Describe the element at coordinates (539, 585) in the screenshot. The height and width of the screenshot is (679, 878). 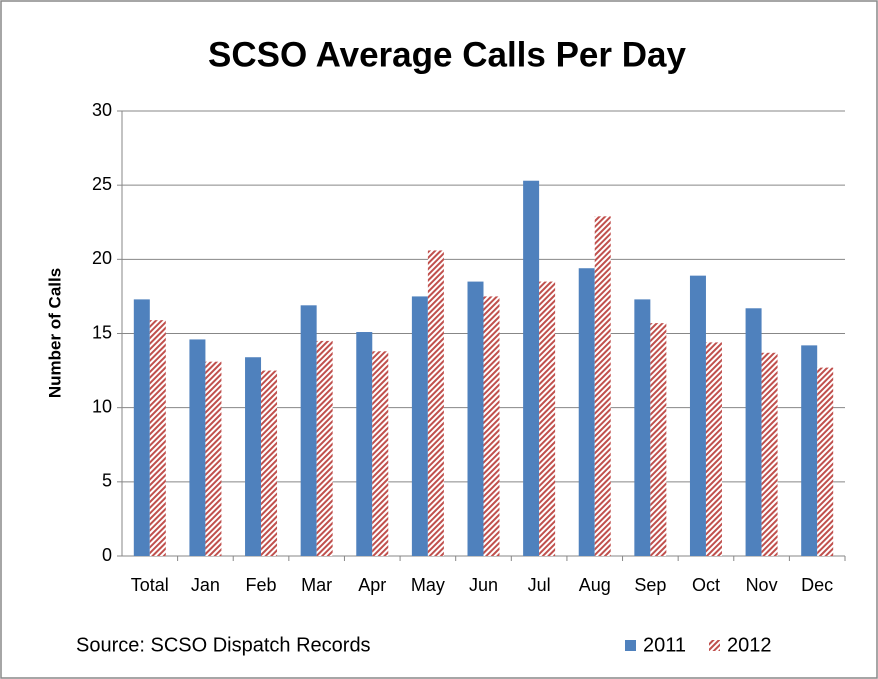
I see `x-tick-label: Jul` at that location.